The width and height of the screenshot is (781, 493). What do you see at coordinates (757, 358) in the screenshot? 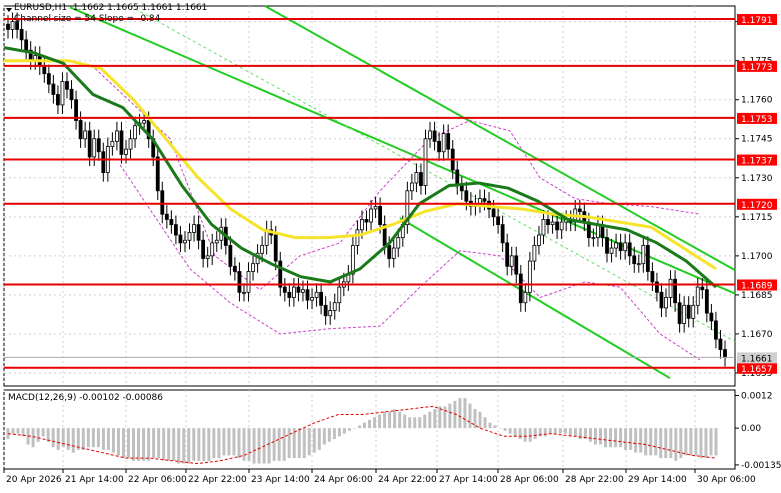
I see `current-price-box` at bounding box center [757, 358].